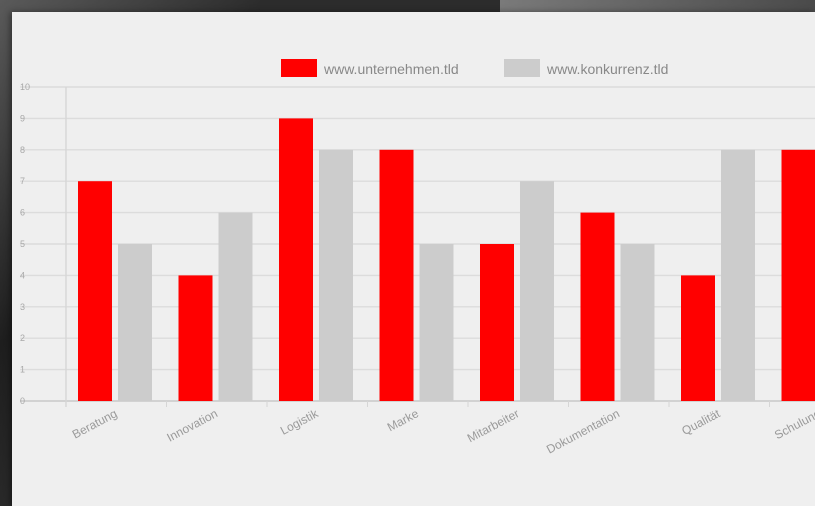 This screenshot has width=815, height=506. What do you see at coordinates (583, 431) in the screenshot?
I see `x-tick-label: Dokumentation` at bounding box center [583, 431].